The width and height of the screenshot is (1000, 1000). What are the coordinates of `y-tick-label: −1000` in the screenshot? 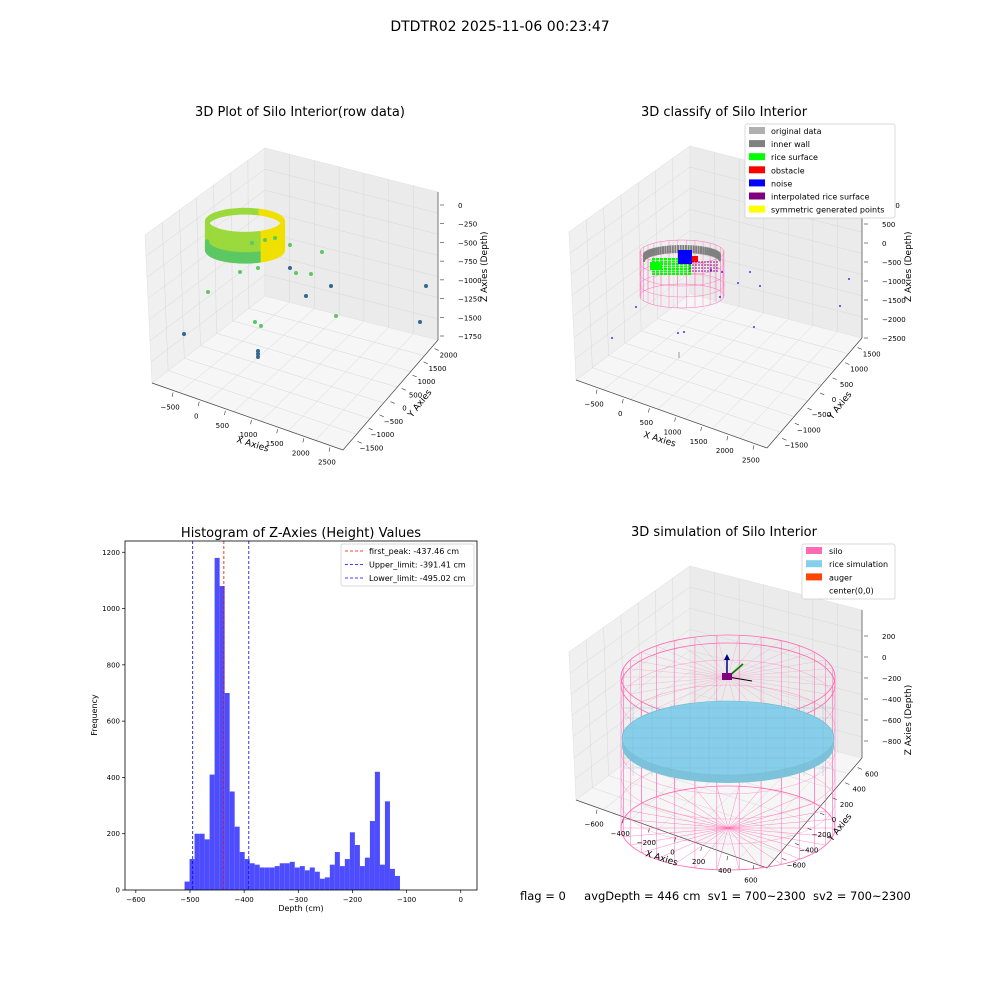 It's located at (383, 435).